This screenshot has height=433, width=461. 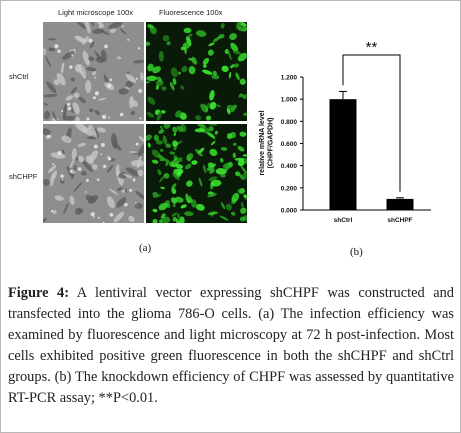 I want to click on bar-shchpf, so click(x=400, y=204).